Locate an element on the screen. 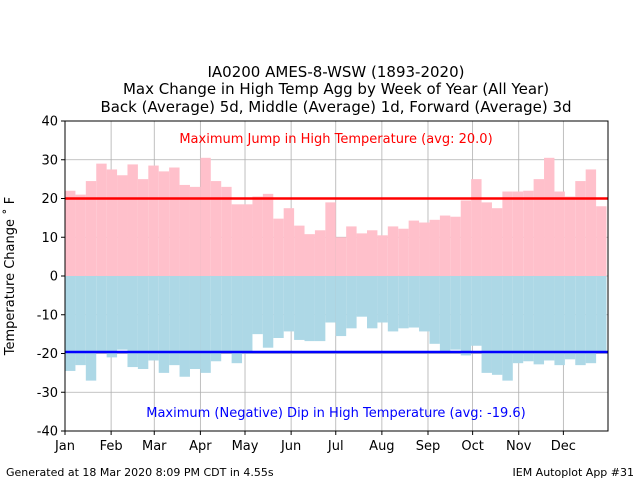  y-tick-label: -30 is located at coordinates (47, 393).